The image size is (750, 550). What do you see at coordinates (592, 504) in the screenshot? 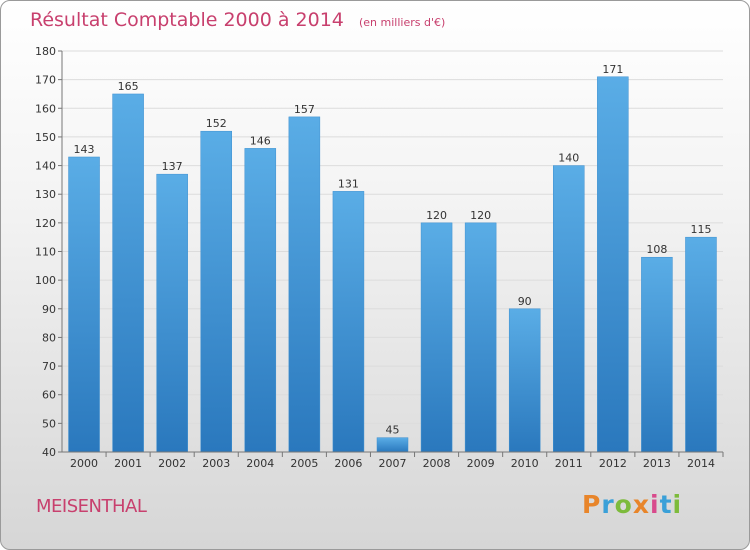
I see `logo-letter: P` at bounding box center [592, 504].